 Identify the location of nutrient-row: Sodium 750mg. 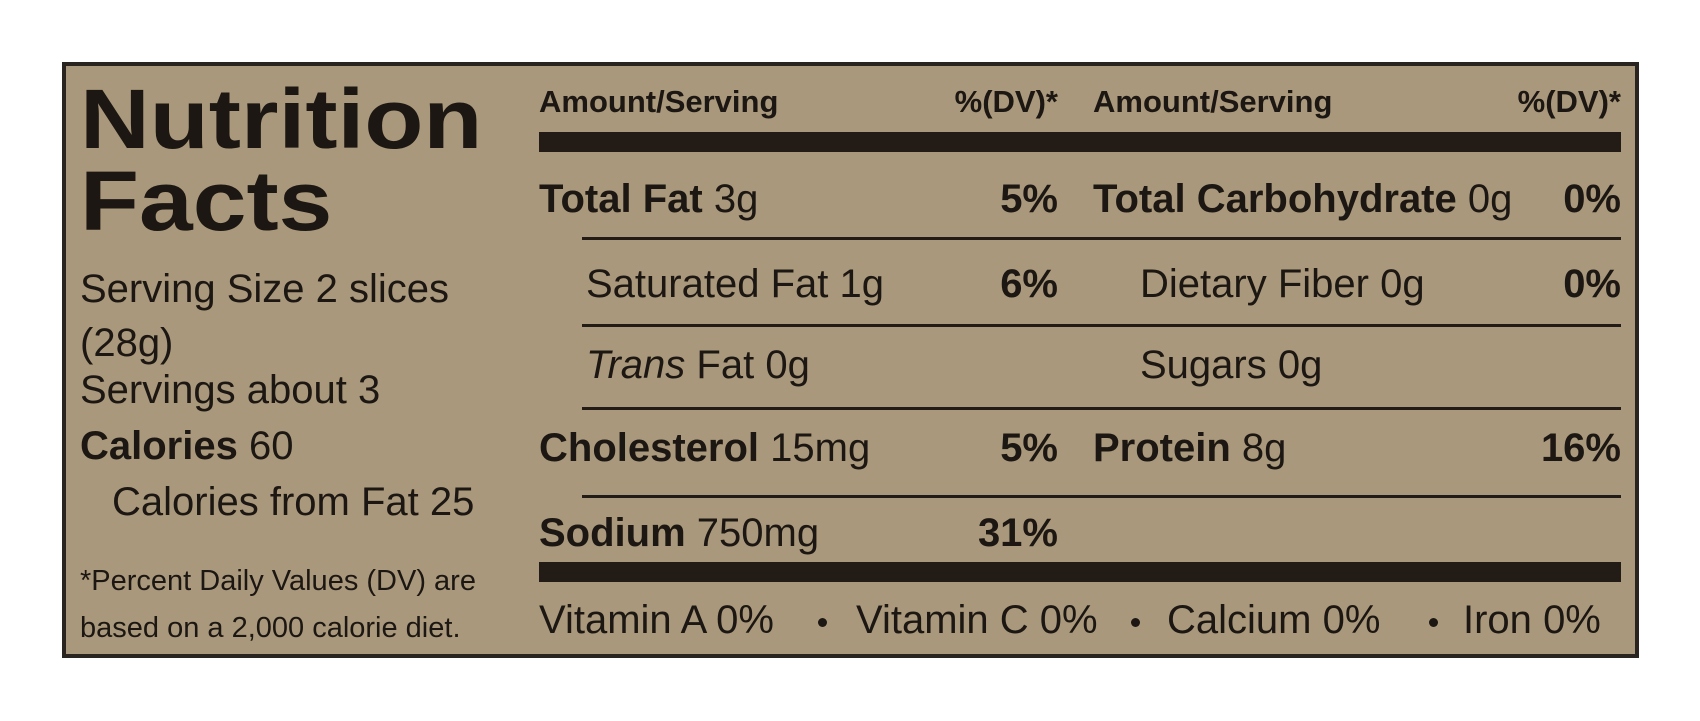
(679, 533).